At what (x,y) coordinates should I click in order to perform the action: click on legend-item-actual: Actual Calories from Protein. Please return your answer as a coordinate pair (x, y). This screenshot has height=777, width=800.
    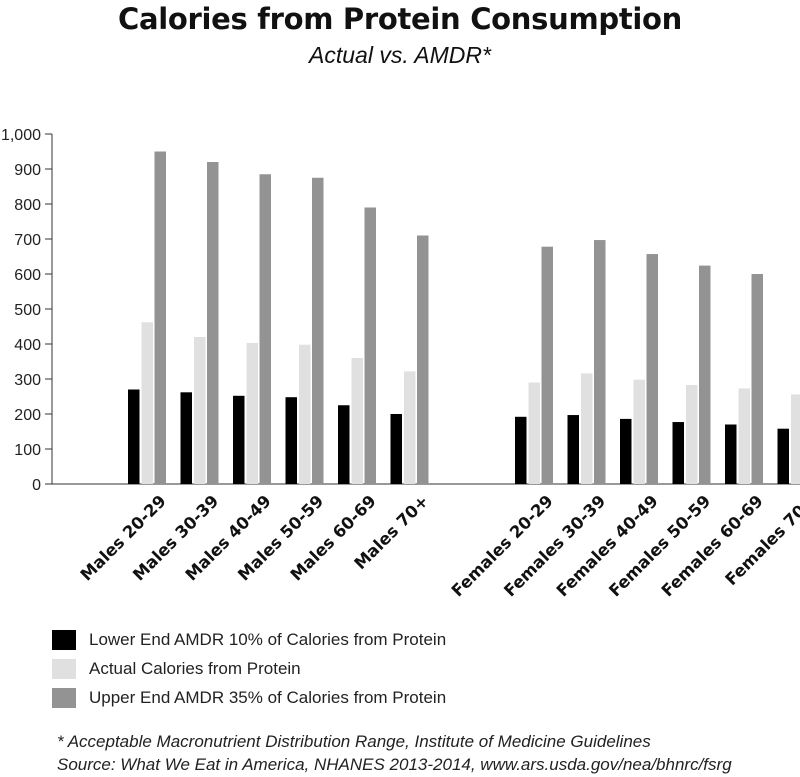
    Looking at the image, I should click on (249, 669).